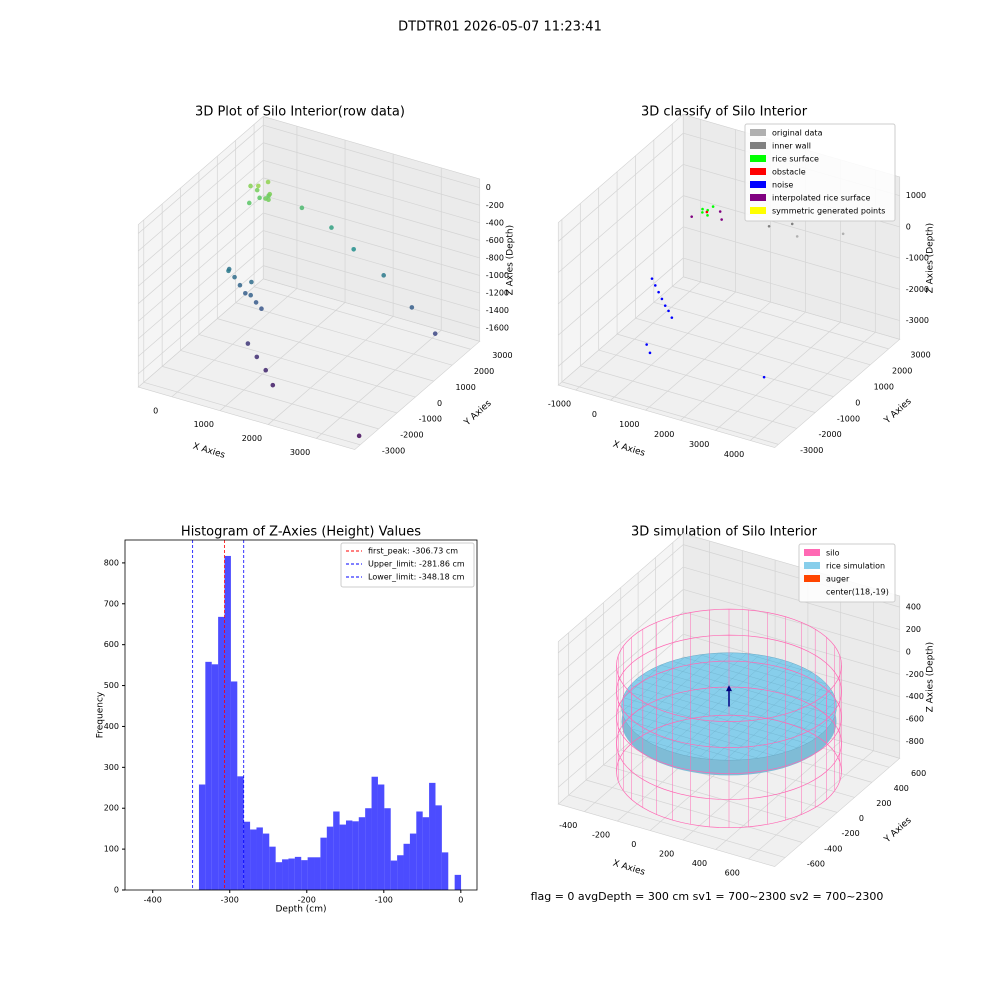 This screenshot has width=1000, height=1000. Describe the element at coordinates (915, 674) in the screenshot. I see `z-tick-label: -200` at that location.